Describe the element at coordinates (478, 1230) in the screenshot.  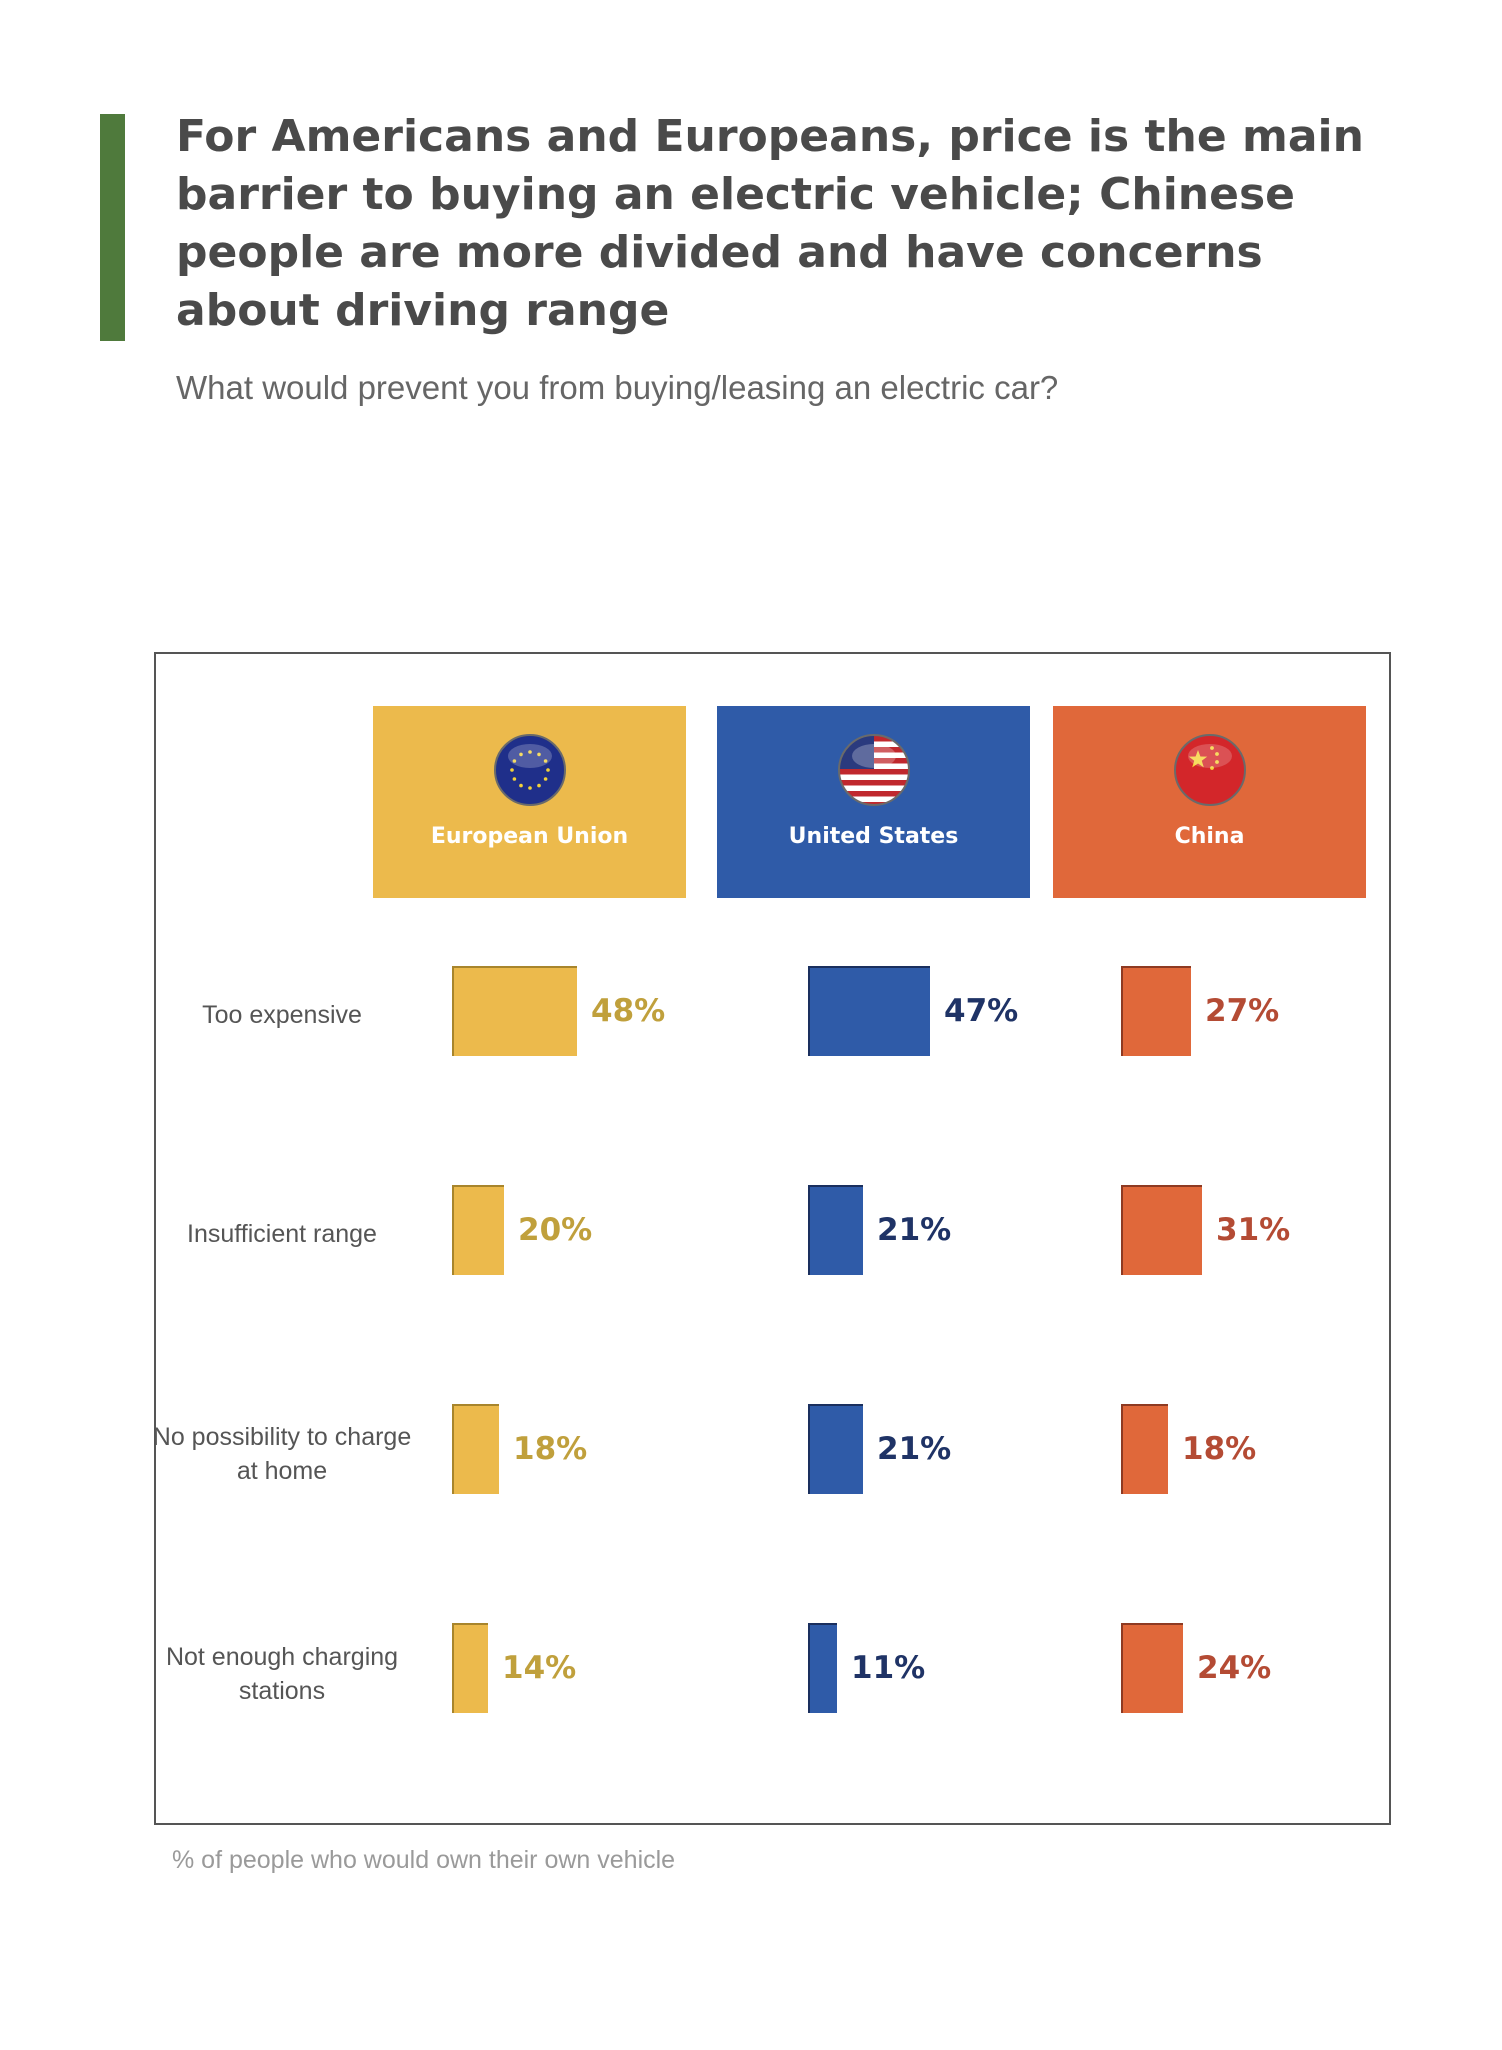
I see `bar-european-union-insufficient-range` at that location.